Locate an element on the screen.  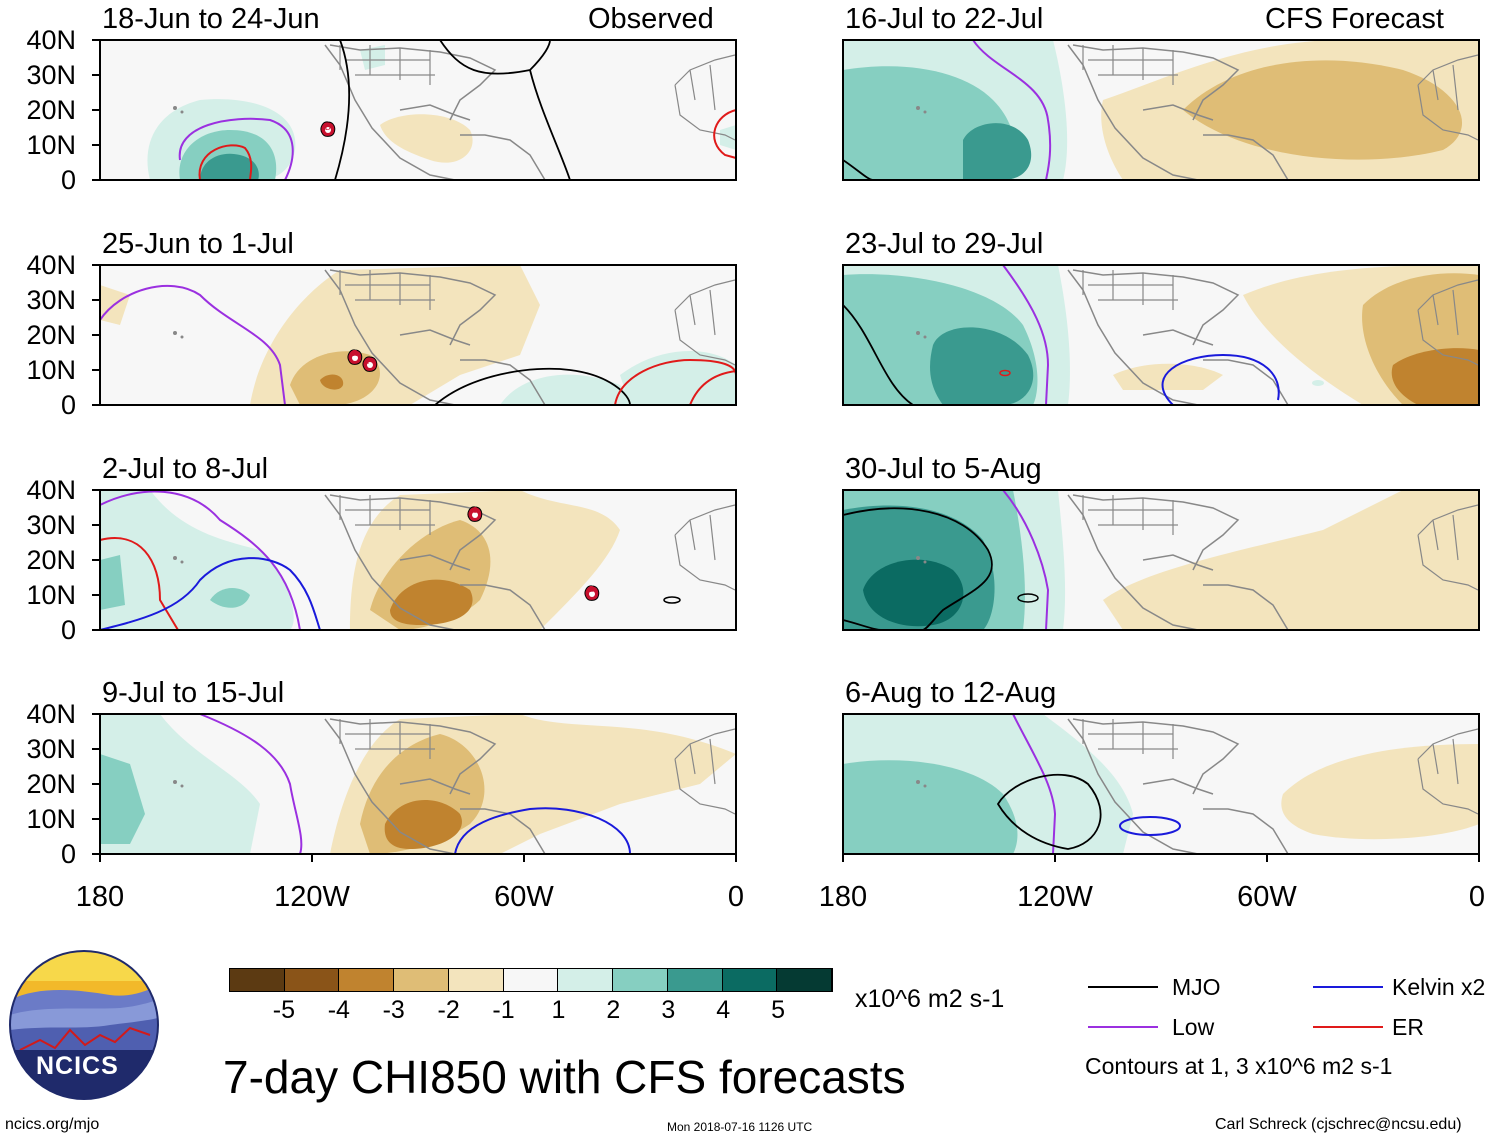
colorbar is located at coordinates (531, 980).